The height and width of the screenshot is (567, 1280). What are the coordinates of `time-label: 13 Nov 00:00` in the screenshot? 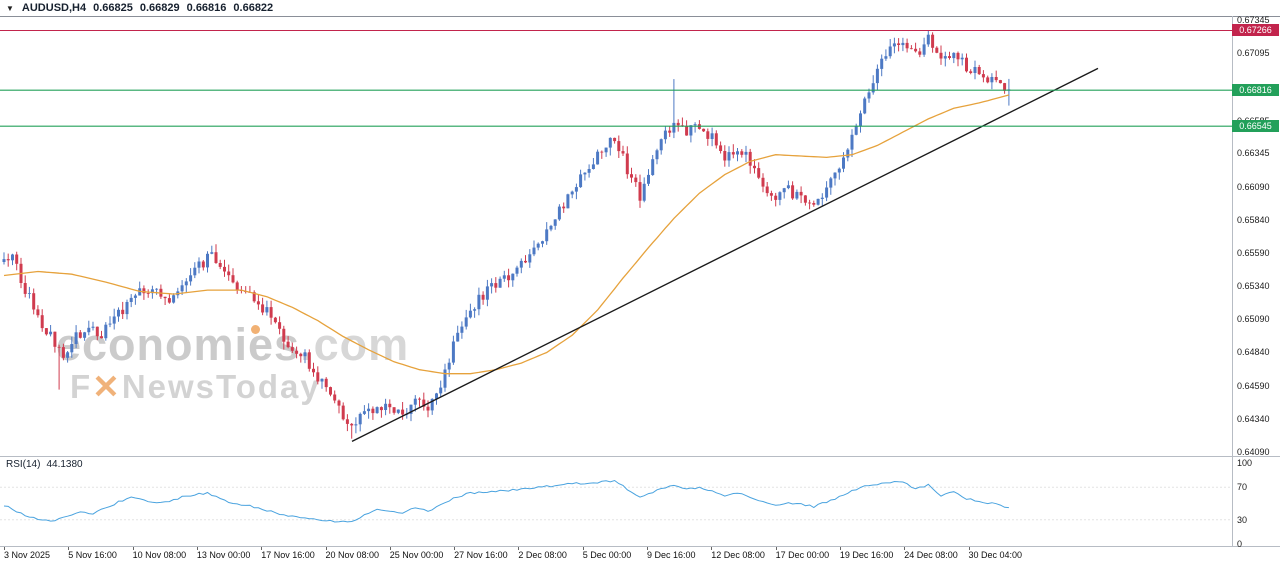 It's located at (223, 555).